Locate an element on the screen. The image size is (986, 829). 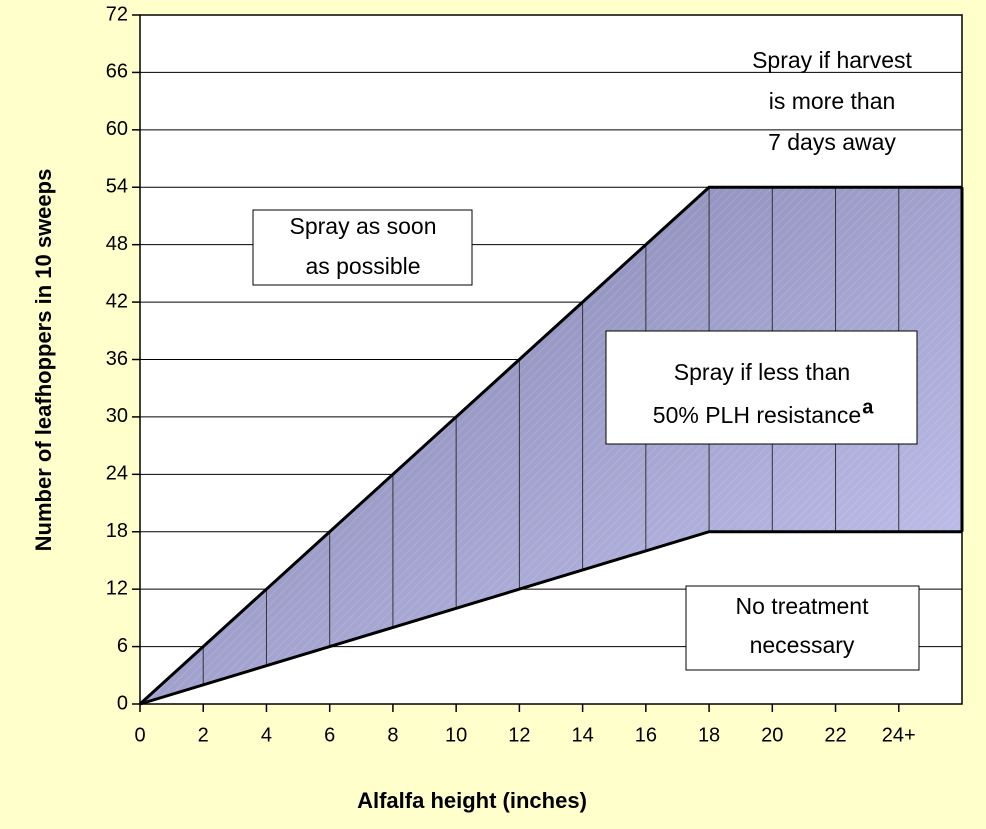
x-tick-label: 6 is located at coordinates (329, 735).